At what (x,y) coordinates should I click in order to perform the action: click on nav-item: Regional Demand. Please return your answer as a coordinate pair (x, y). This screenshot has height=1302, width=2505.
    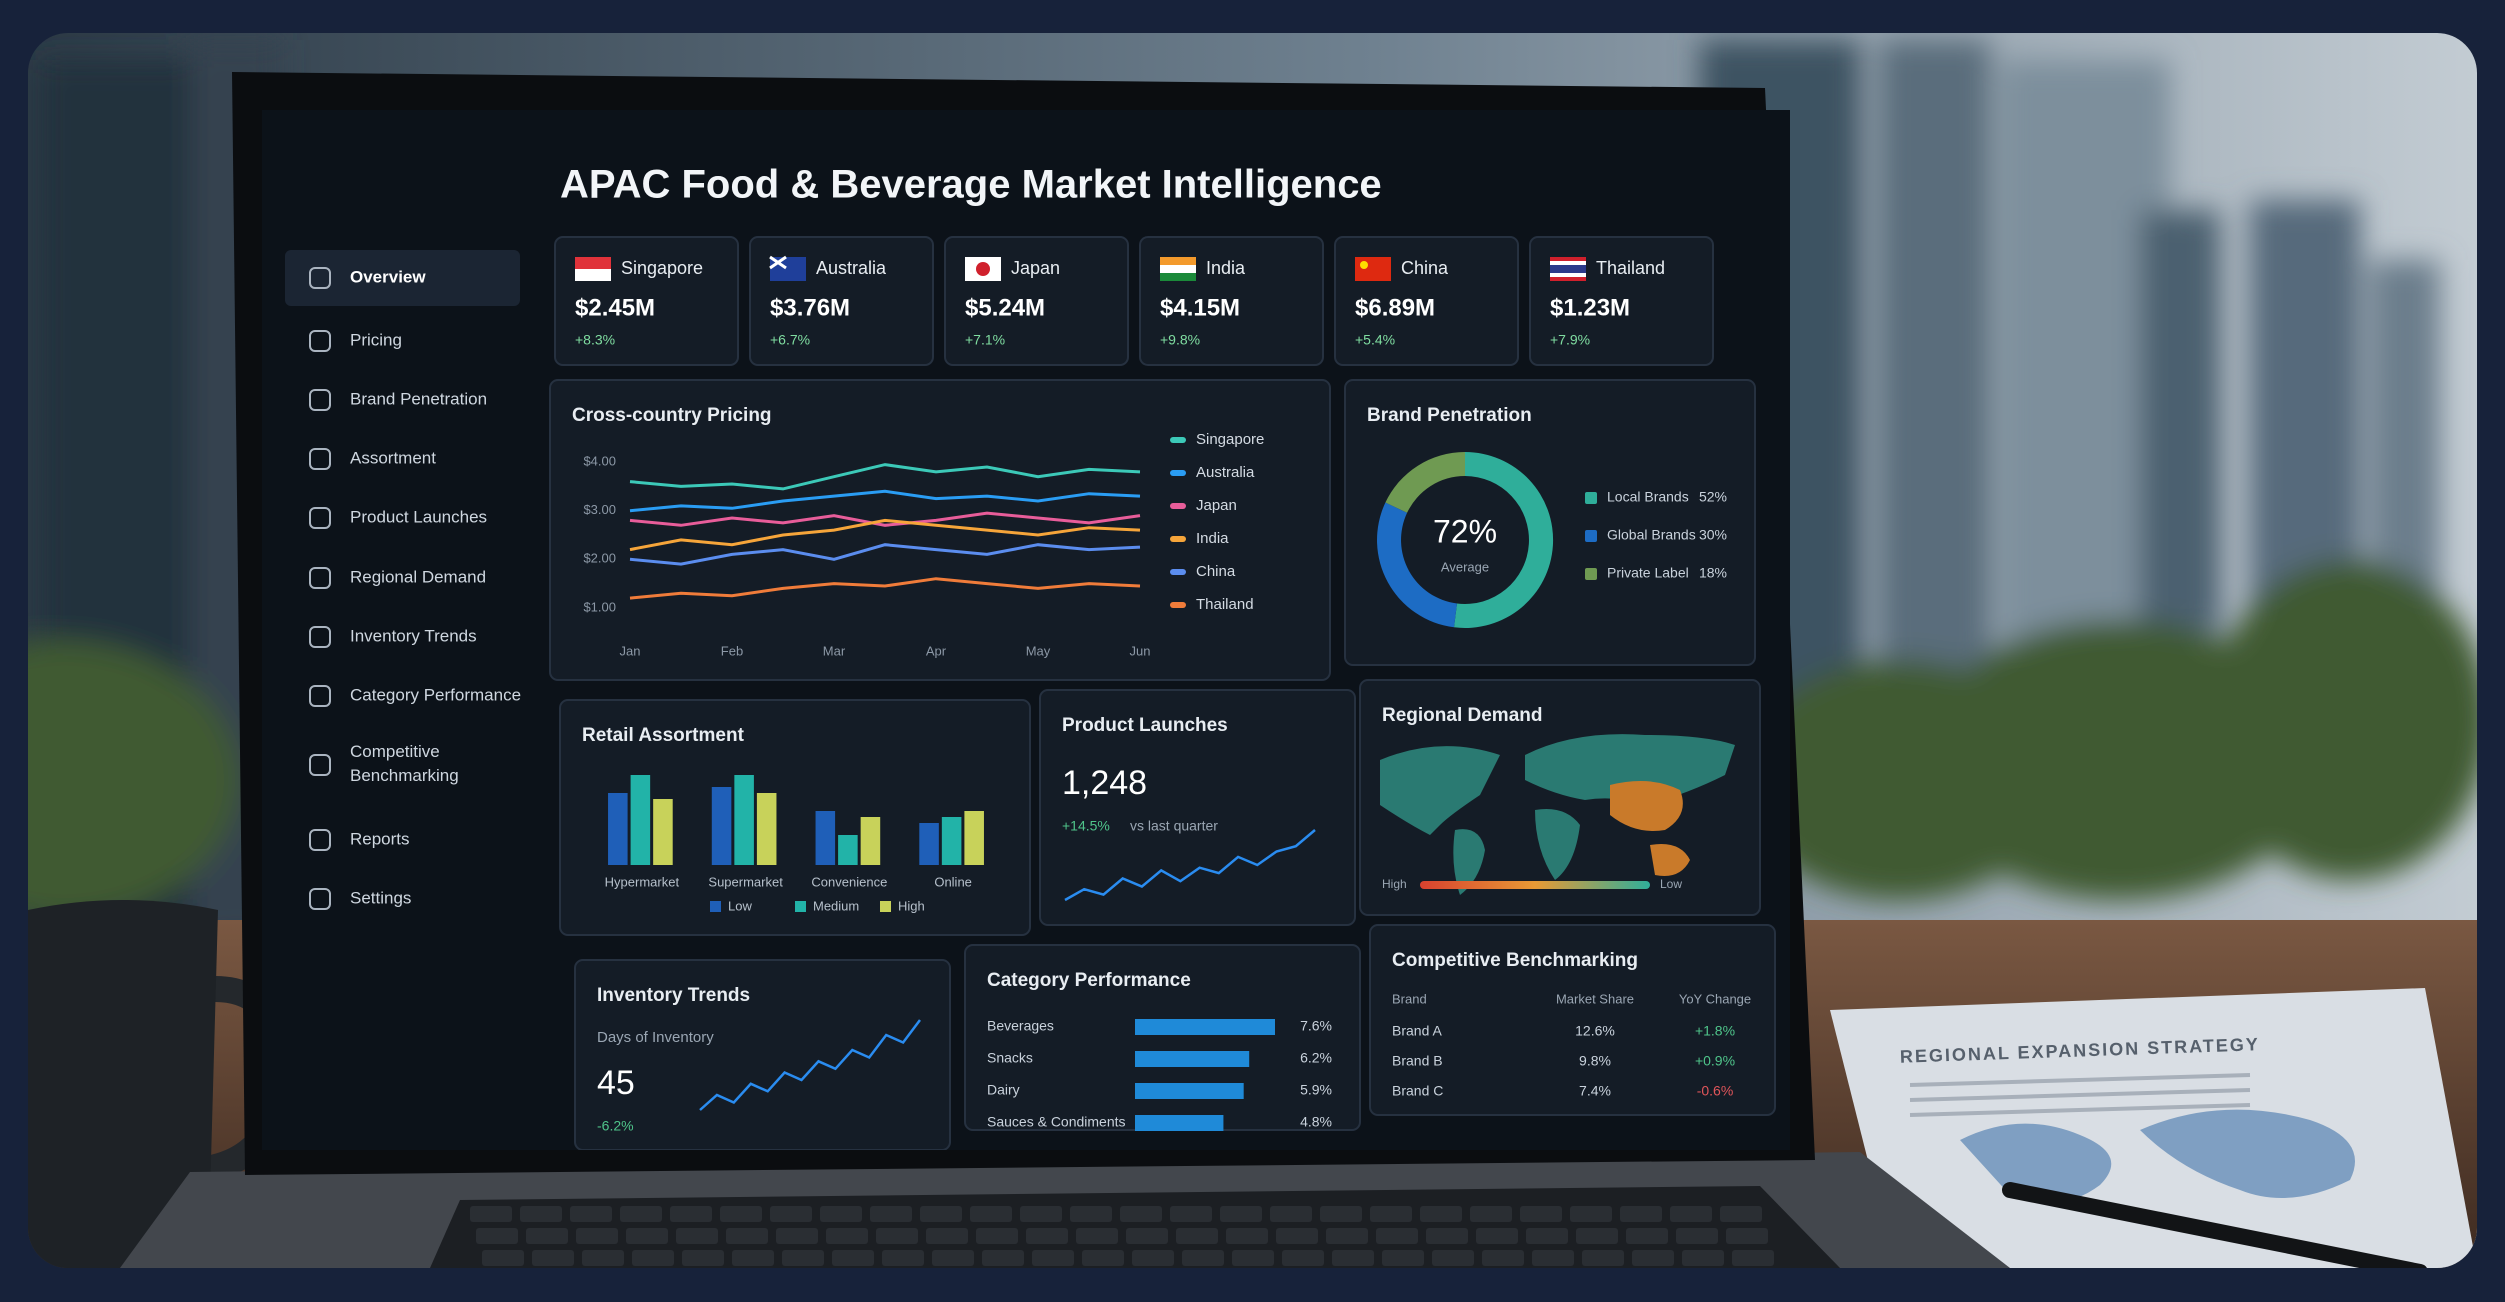
    Looking at the image, I should click on (397, 578).